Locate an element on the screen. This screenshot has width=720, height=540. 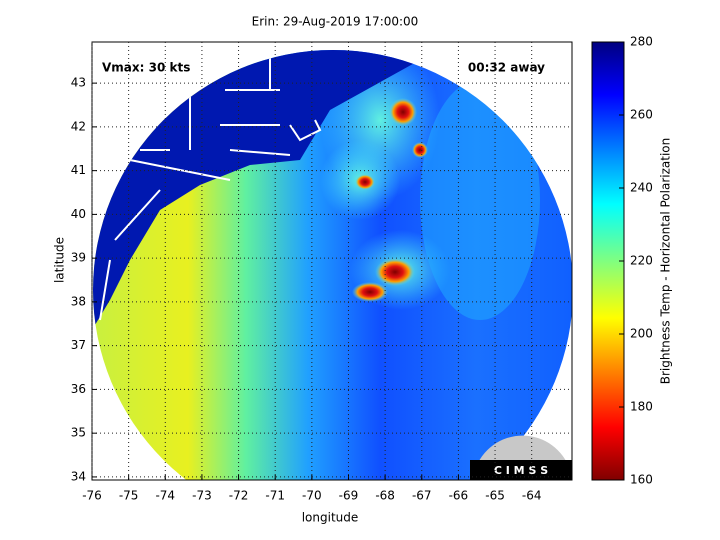
colorbar-tick-label: 160 is located at coordinates (641, 480).